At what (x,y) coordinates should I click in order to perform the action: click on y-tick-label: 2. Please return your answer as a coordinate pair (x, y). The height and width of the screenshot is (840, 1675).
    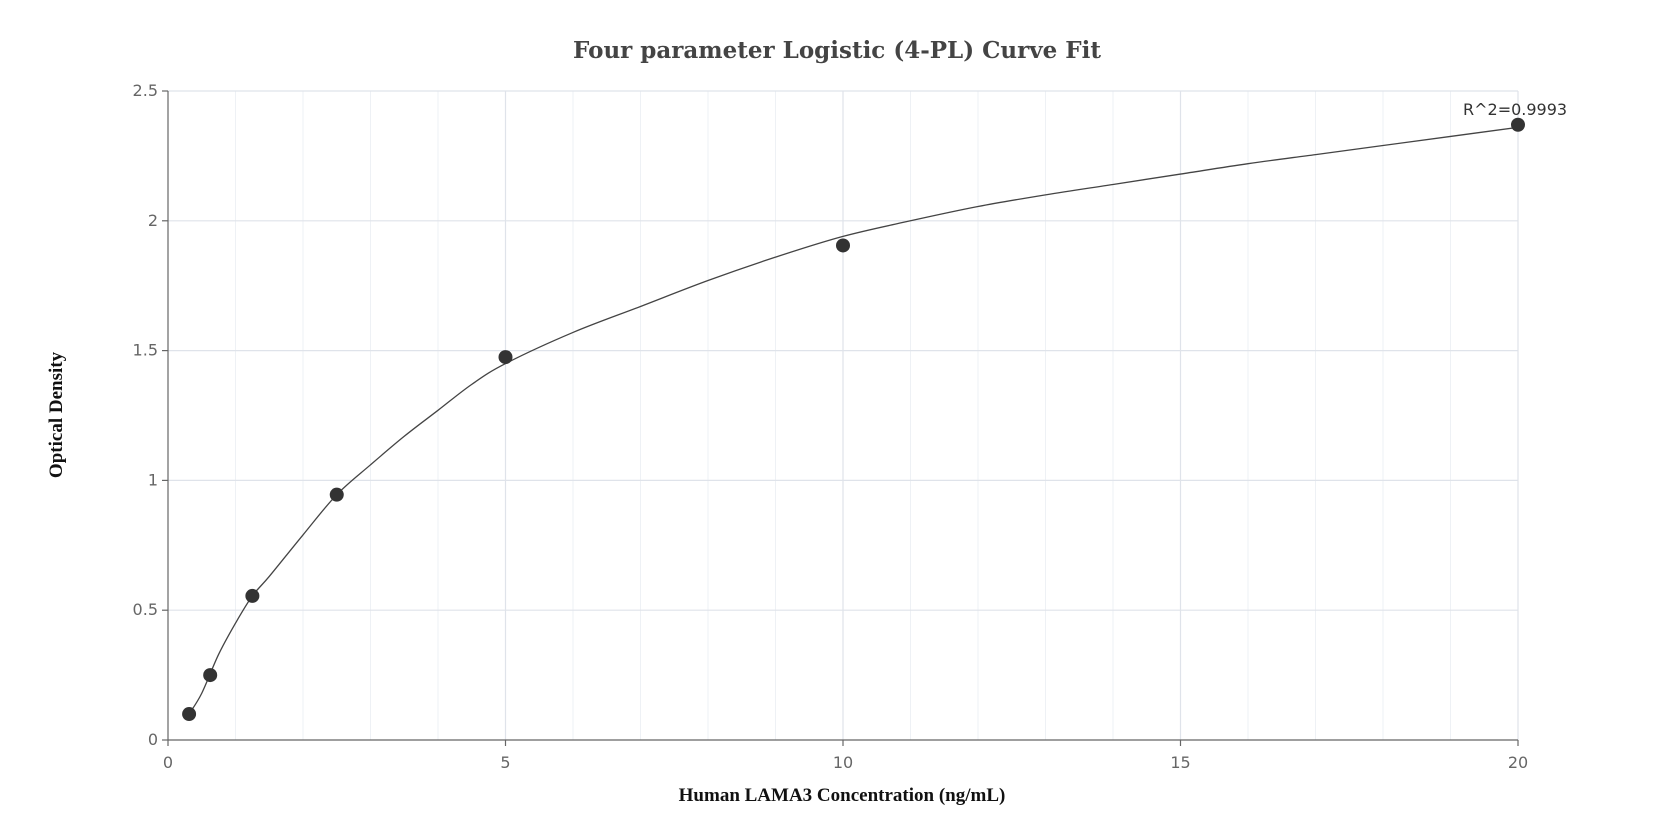
    Looking at the image, I should click on (153, 220).